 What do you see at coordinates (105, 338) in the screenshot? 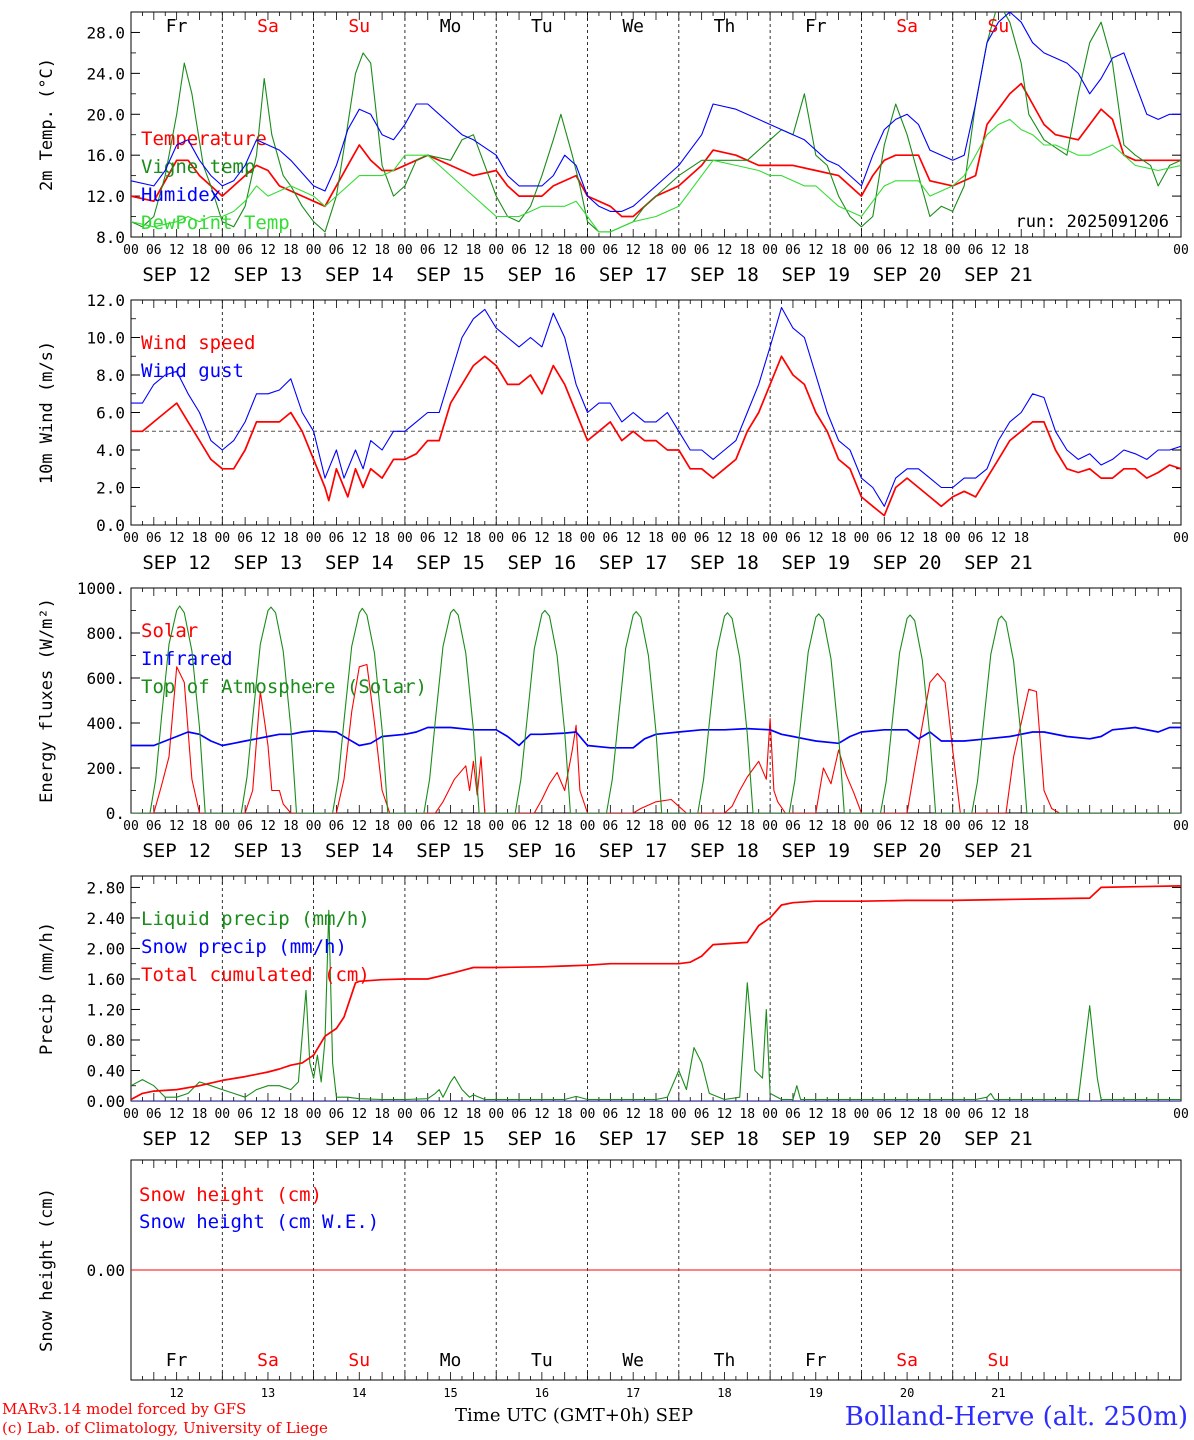
I see `y-tick-label: 10.0` at bounding box center [105, 338].